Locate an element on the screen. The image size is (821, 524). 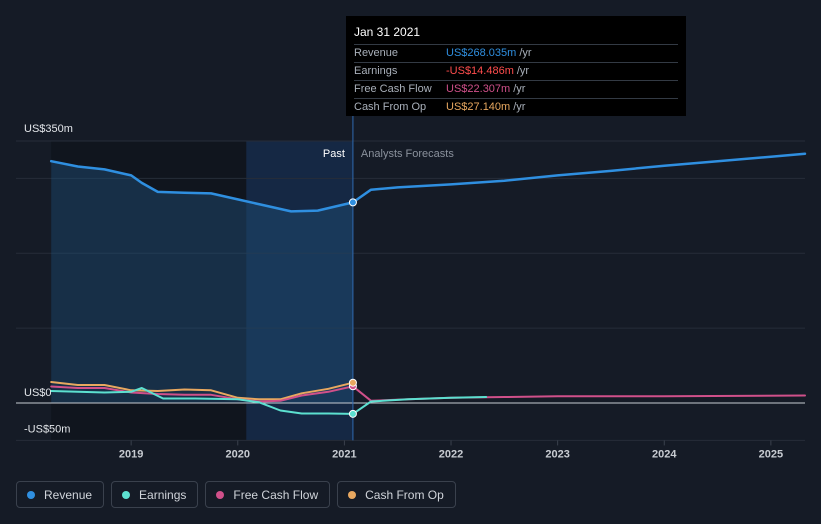
tooltip-row: Revenue US$268.035m/yr is located at coordinates (516, 53).